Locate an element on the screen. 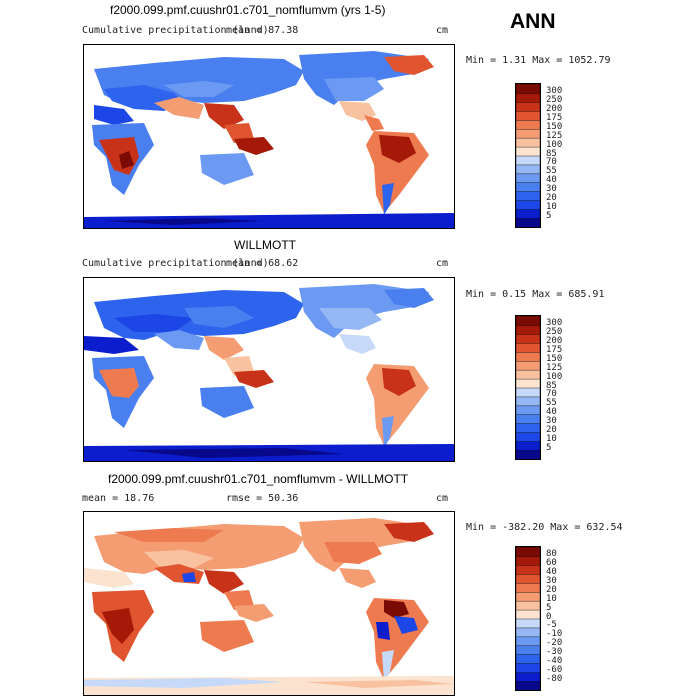 The width and height of the screenshot is (700, 700). colorbar-tick-label: 60 is located at coordinates (551, 562).